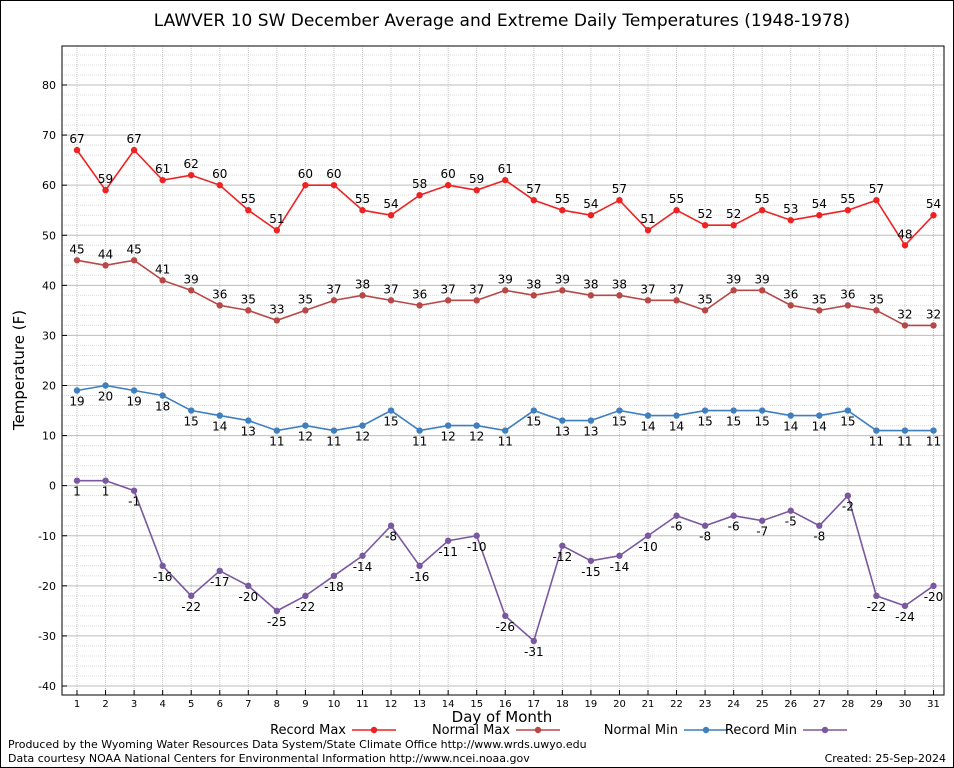 Image resolution: width=954 pixels, height=768 pixels. Describe the element at coordinates (905, 704) in the screenshot. I see `x-tick-label: 30` at that location.